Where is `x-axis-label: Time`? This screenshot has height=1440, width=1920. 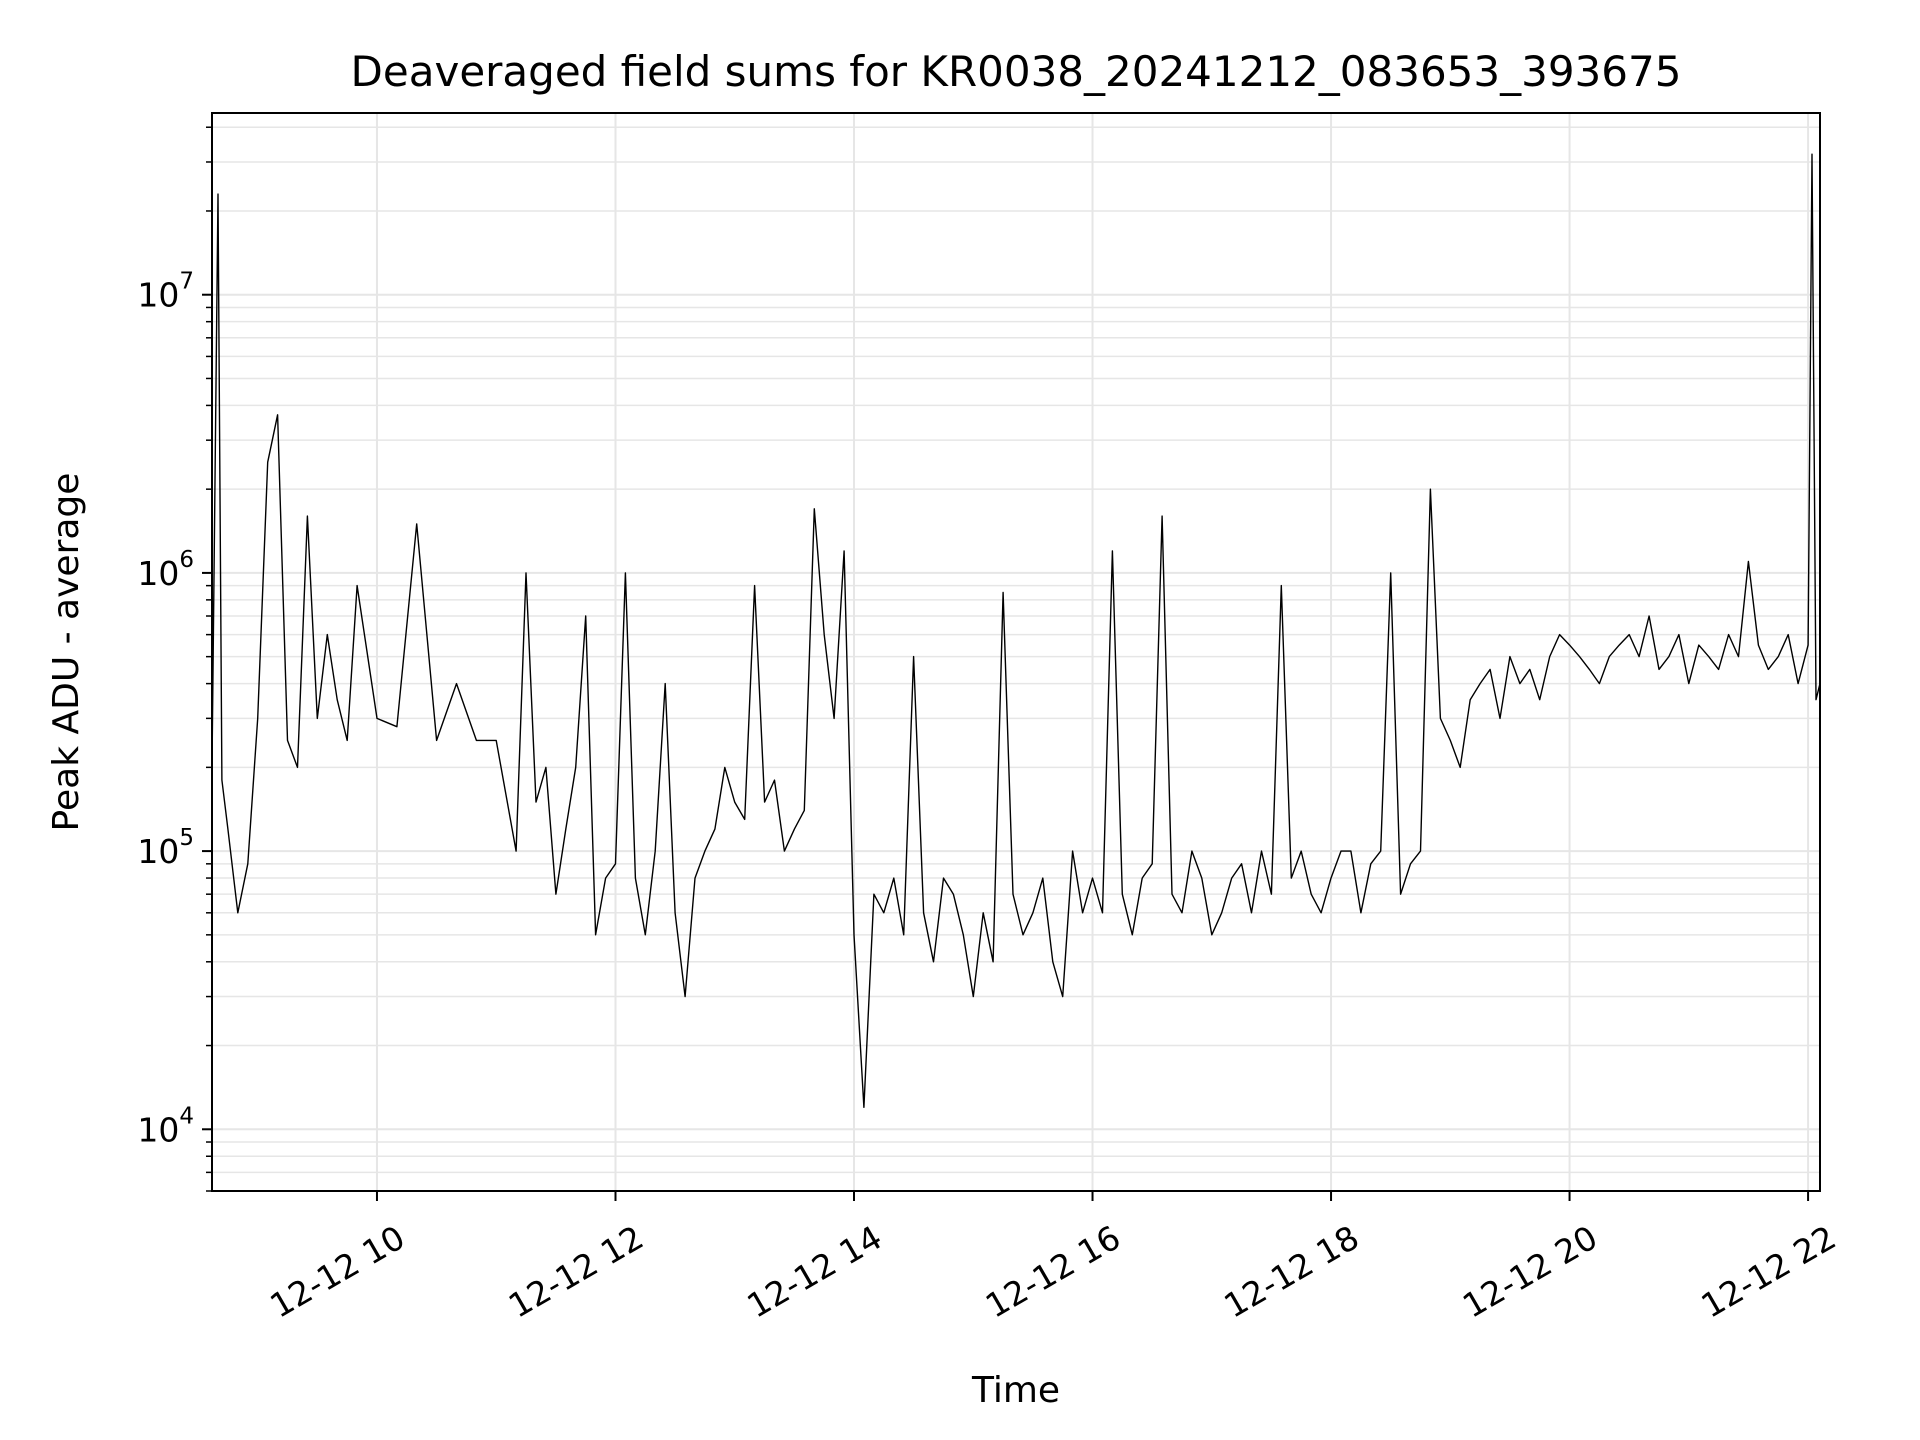 x-axis-label: Time is located at coordinates (1015, 1390).